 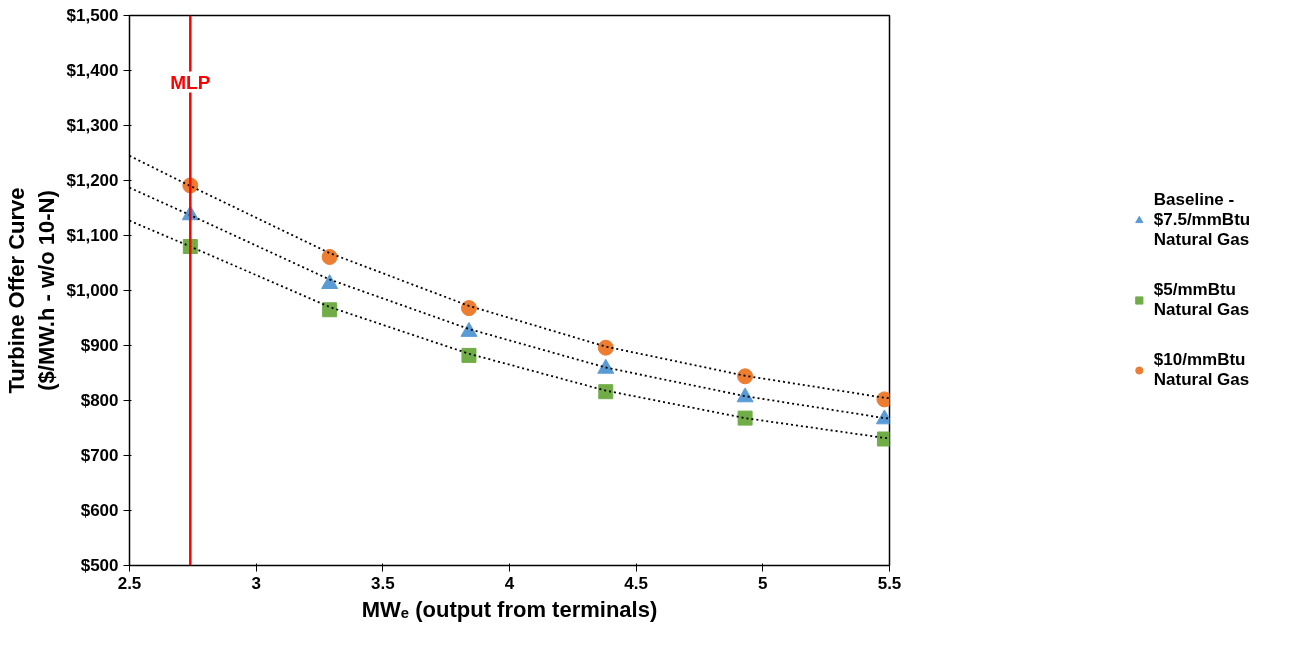 What do you see at coordinates (190, 82) in the screenshot?
I see `ref-line-label: MLP` at bounding box center [190, 82].